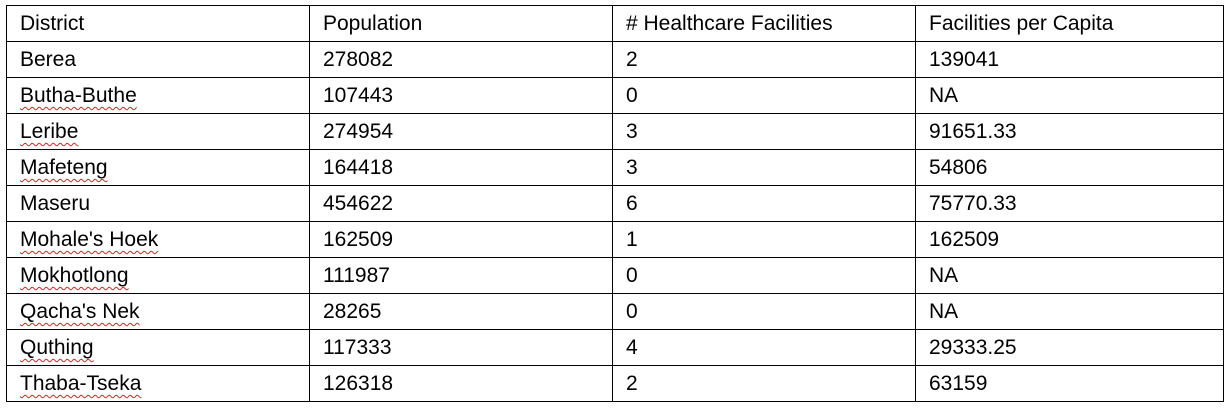 The width and height of the screenshot is (1231, 412). I want to click on per-capita-cell: 29333.25, so click(1069, 347).